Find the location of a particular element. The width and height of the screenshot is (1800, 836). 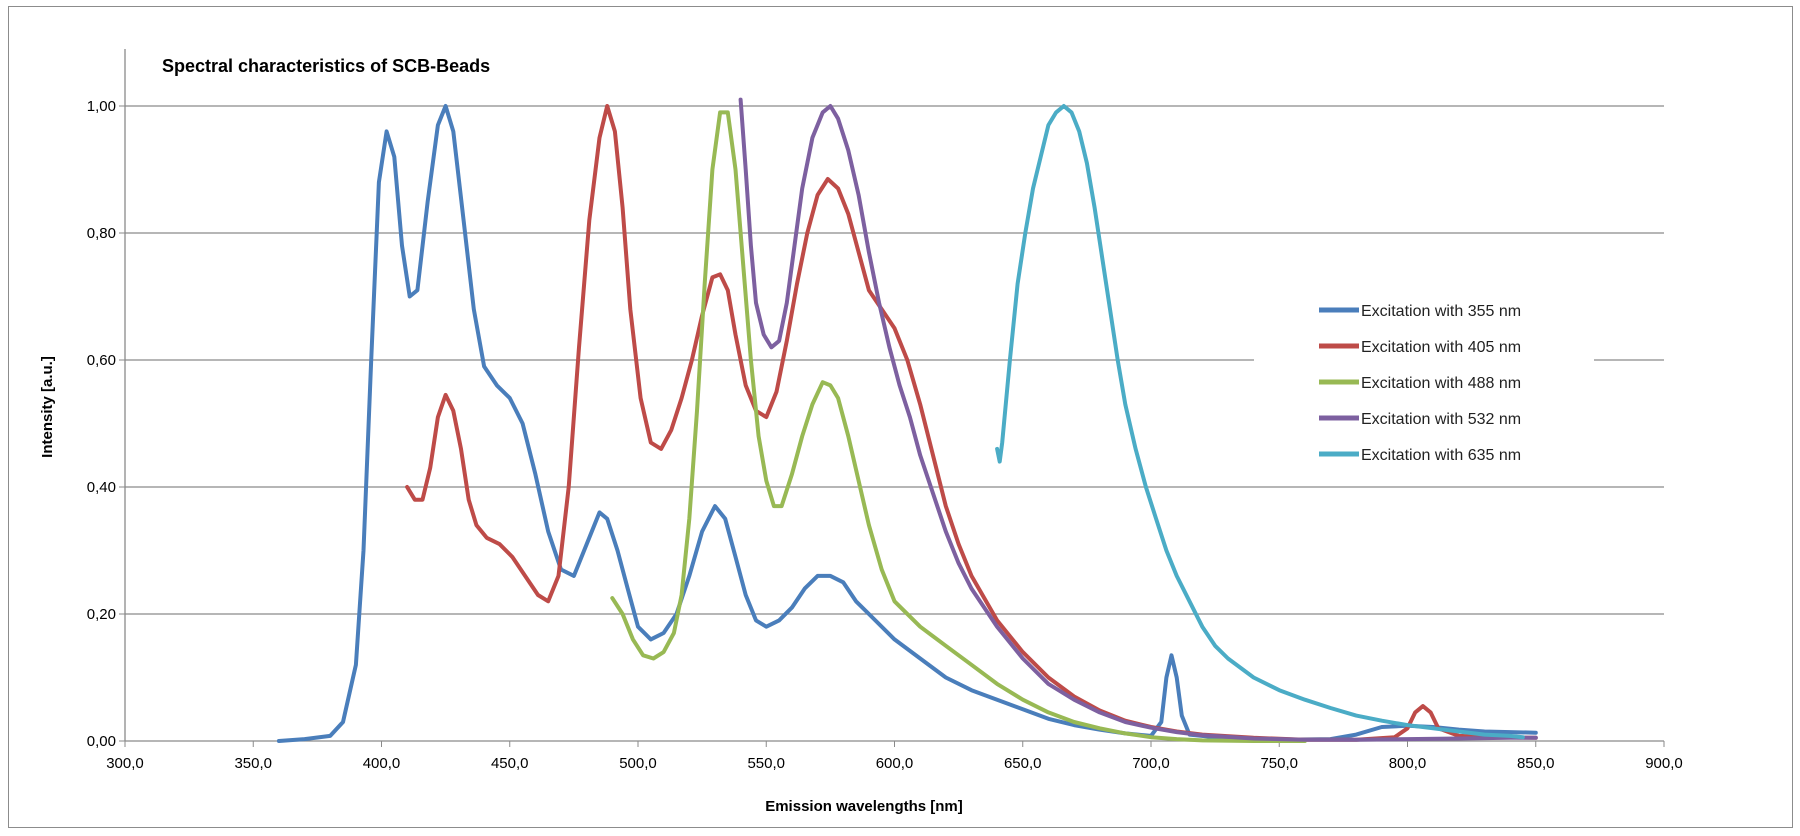

legend-label-1: Excitation with 355 nm is located at coordinates (1441, 311).